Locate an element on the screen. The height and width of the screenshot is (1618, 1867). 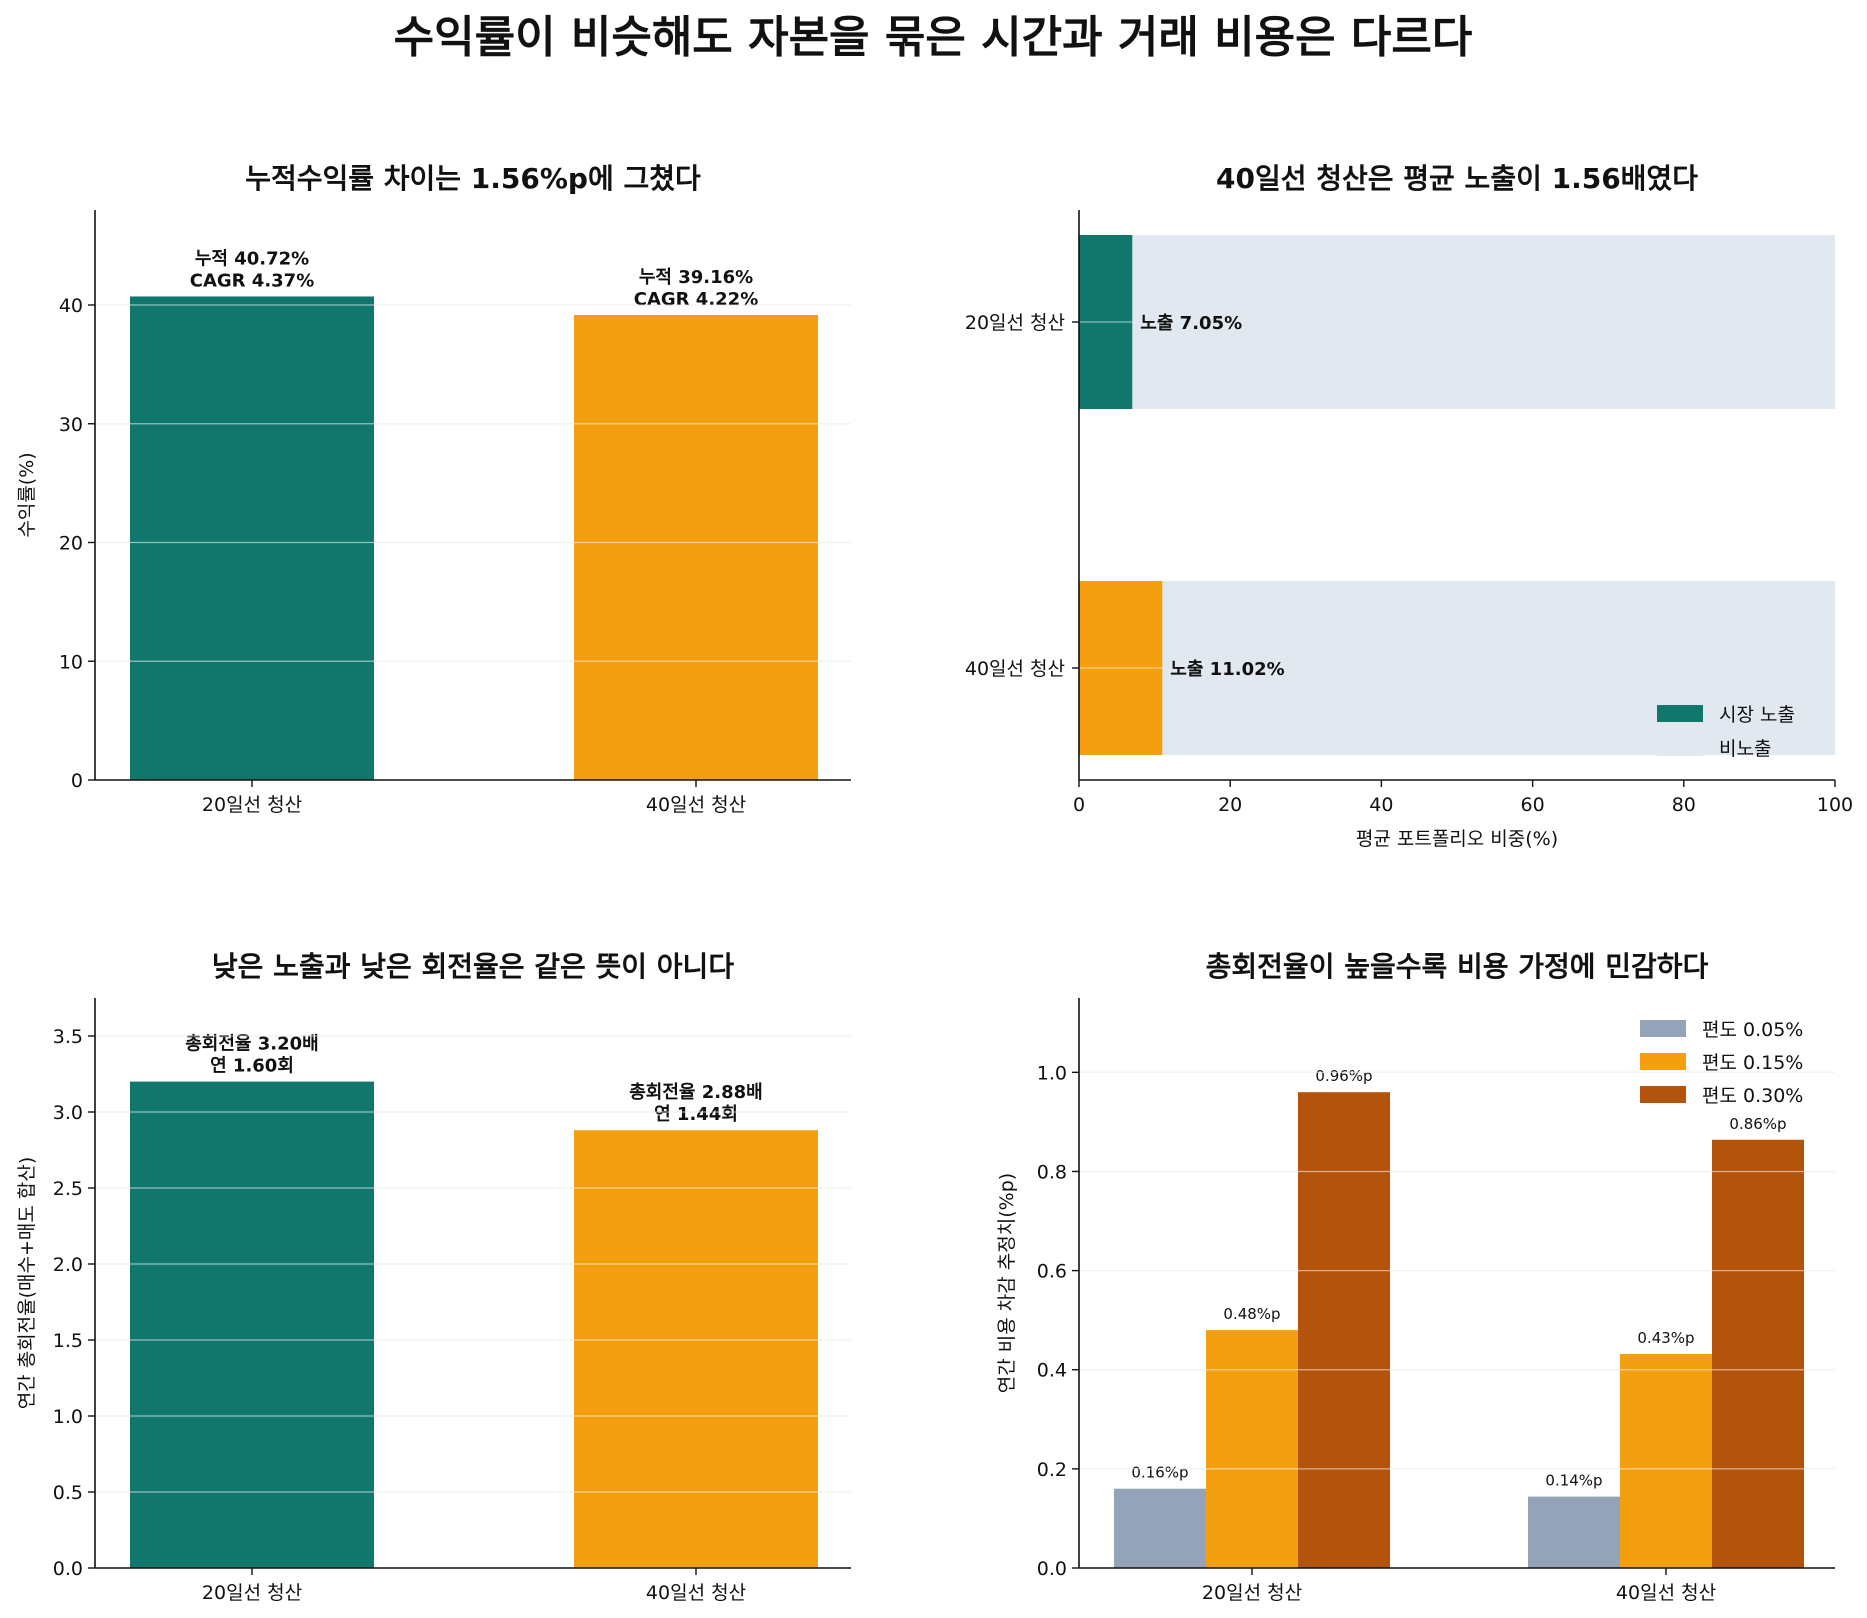
panel-cost-sensitivity-legend-label: 편도 0.30% is located at coordinates (1752, 1096).